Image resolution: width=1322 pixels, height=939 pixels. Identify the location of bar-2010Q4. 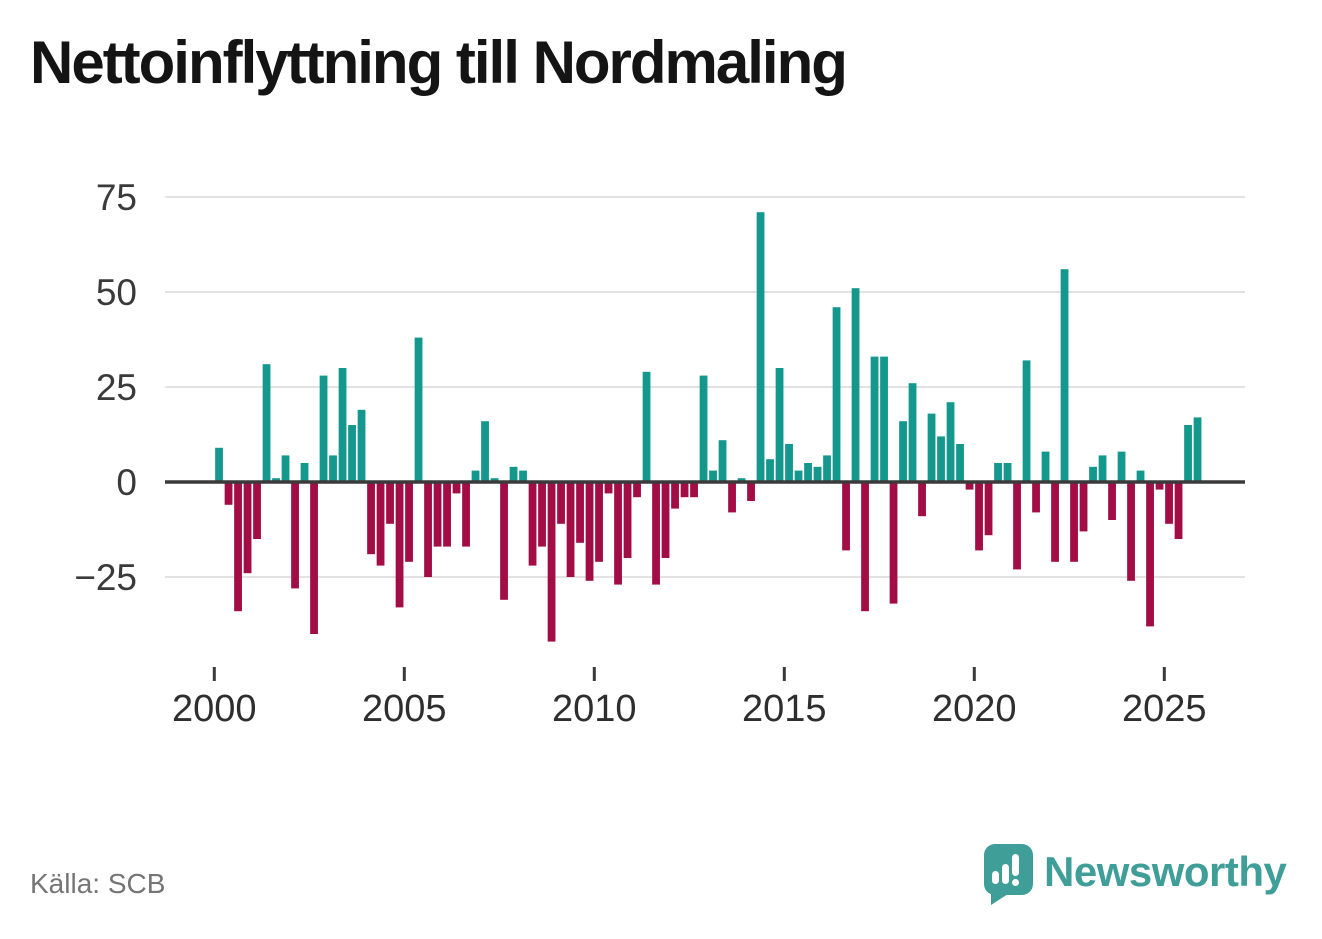
(627, 520).